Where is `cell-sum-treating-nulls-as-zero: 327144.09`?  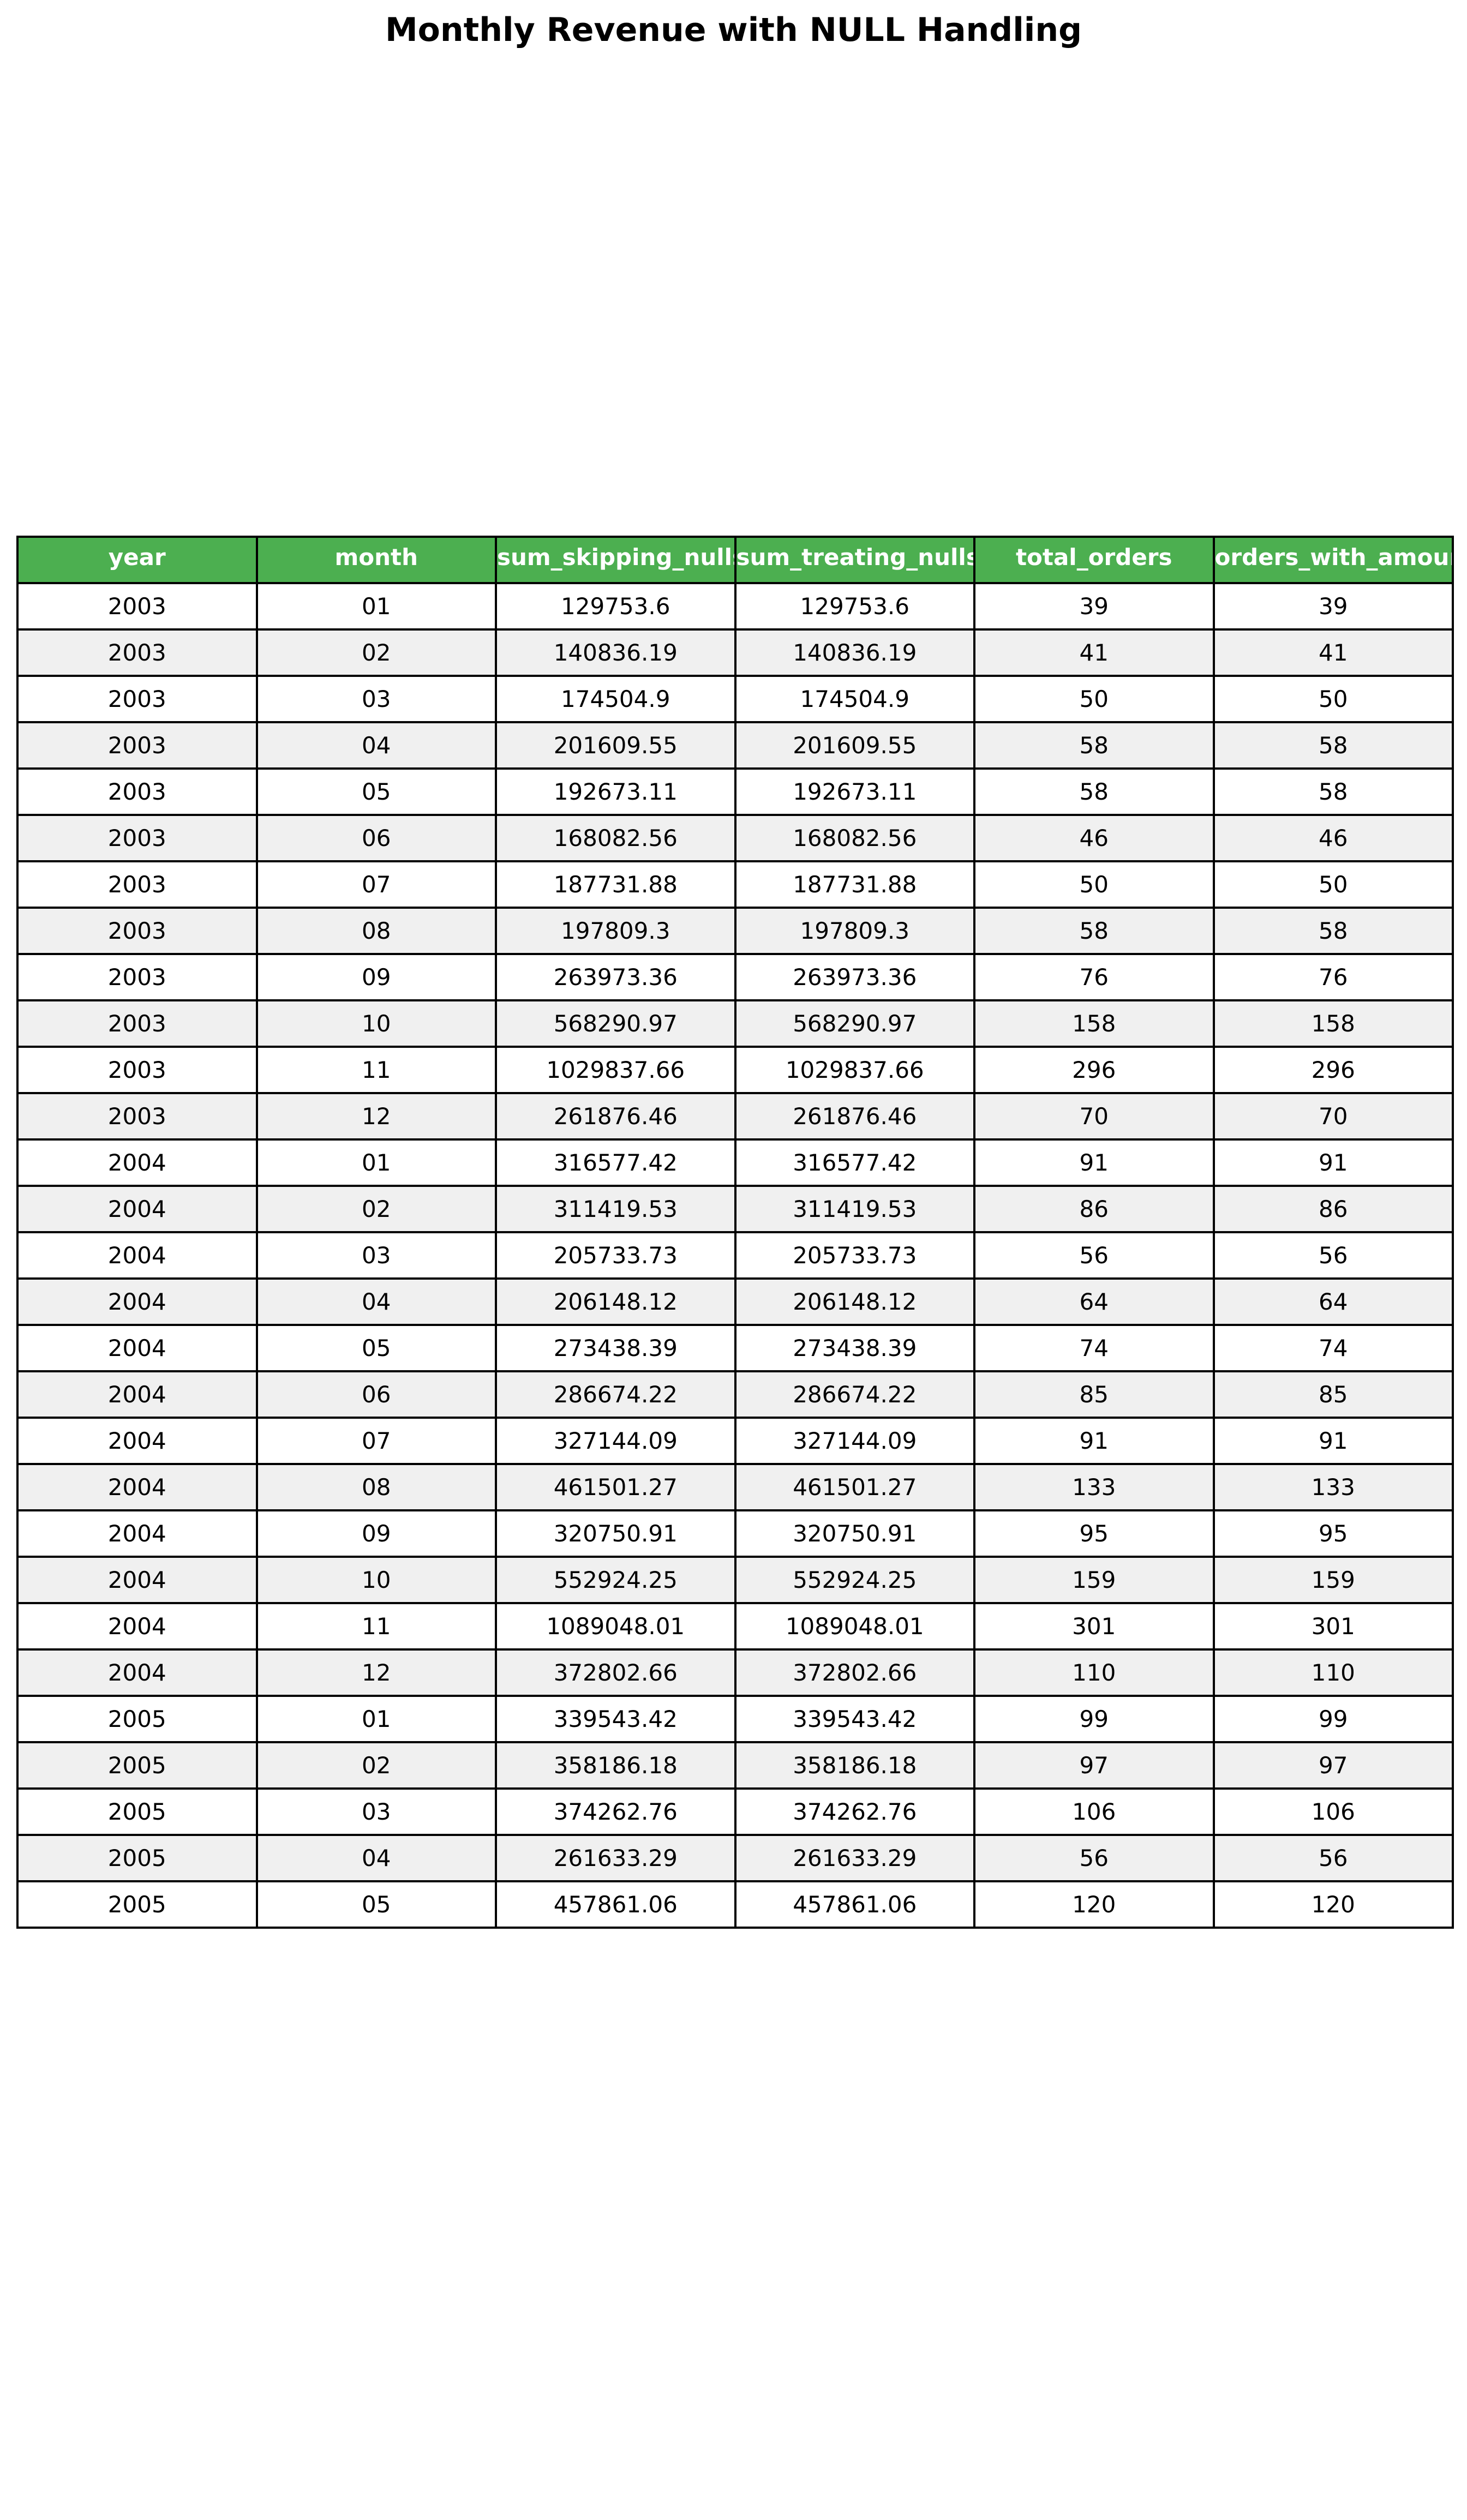
cell-sum-treating-nulls-as-zero: 327144.09 is located at coordinates (854, 1441).